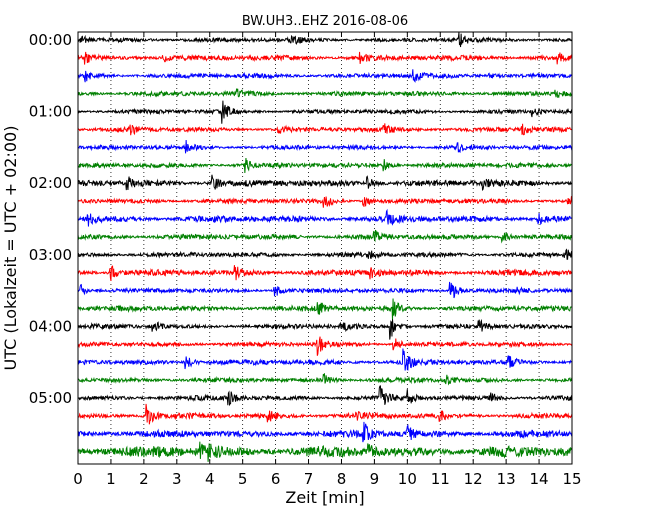 This screenshot has height=520, width=650. I want to click on x-tick-label: 9, so click(375, 479).